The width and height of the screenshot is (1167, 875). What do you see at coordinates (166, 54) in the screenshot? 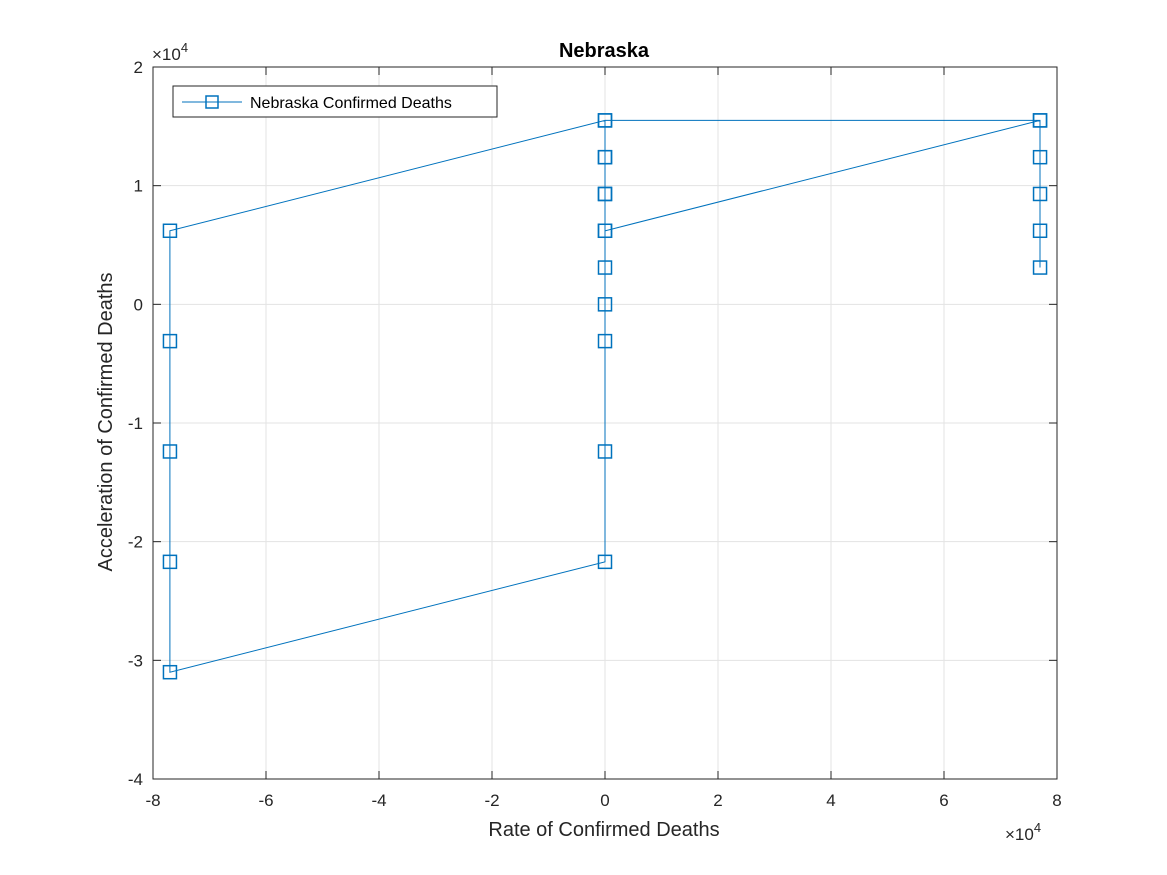
I see `y-exponent-base: ×10` at bounding box center [166, 54].